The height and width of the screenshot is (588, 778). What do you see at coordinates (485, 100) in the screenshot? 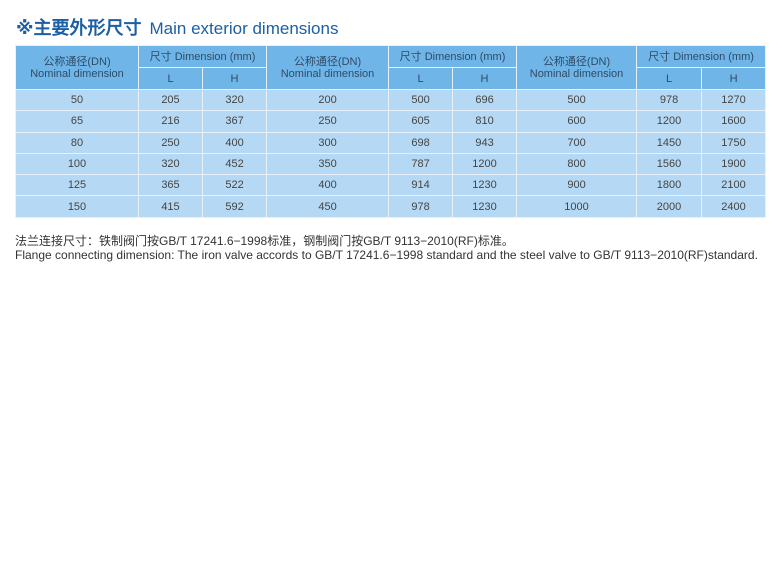
I see `table-cell: 696` at bounding box center [485, 100].